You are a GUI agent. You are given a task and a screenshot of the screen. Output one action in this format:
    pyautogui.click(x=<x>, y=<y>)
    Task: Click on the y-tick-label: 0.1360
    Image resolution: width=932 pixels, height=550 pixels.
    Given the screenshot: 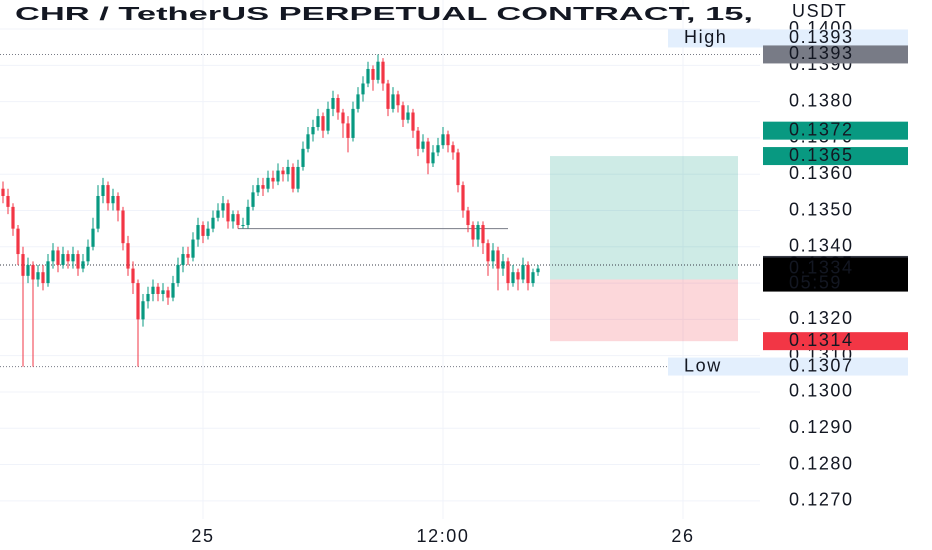 What is the action you would take?
    pyautogui.click(x=821, y=173)
    